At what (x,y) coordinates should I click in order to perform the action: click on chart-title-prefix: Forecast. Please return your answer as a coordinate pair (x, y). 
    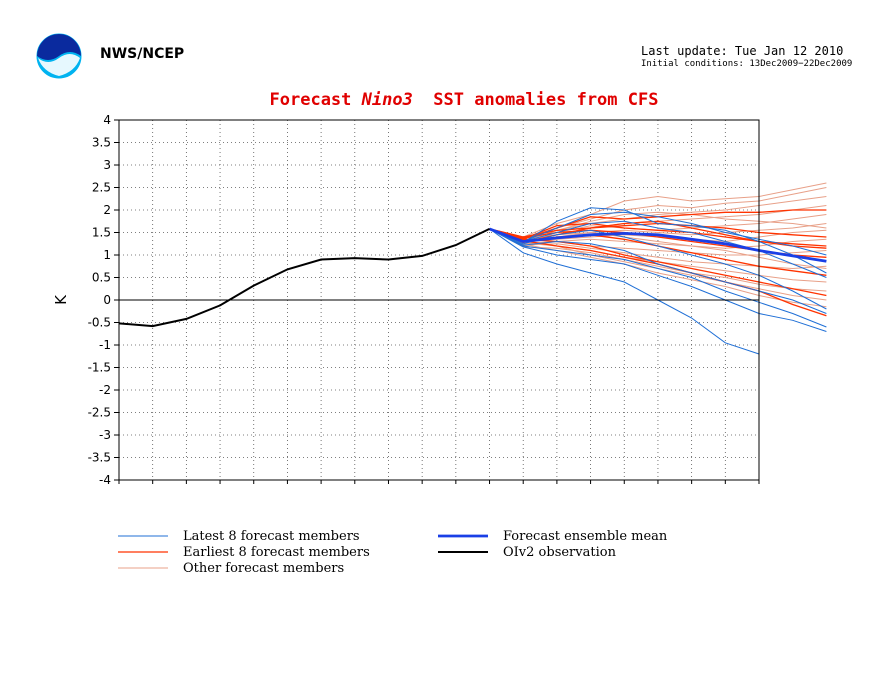
    Looking at the image, I should click on (315, 100).